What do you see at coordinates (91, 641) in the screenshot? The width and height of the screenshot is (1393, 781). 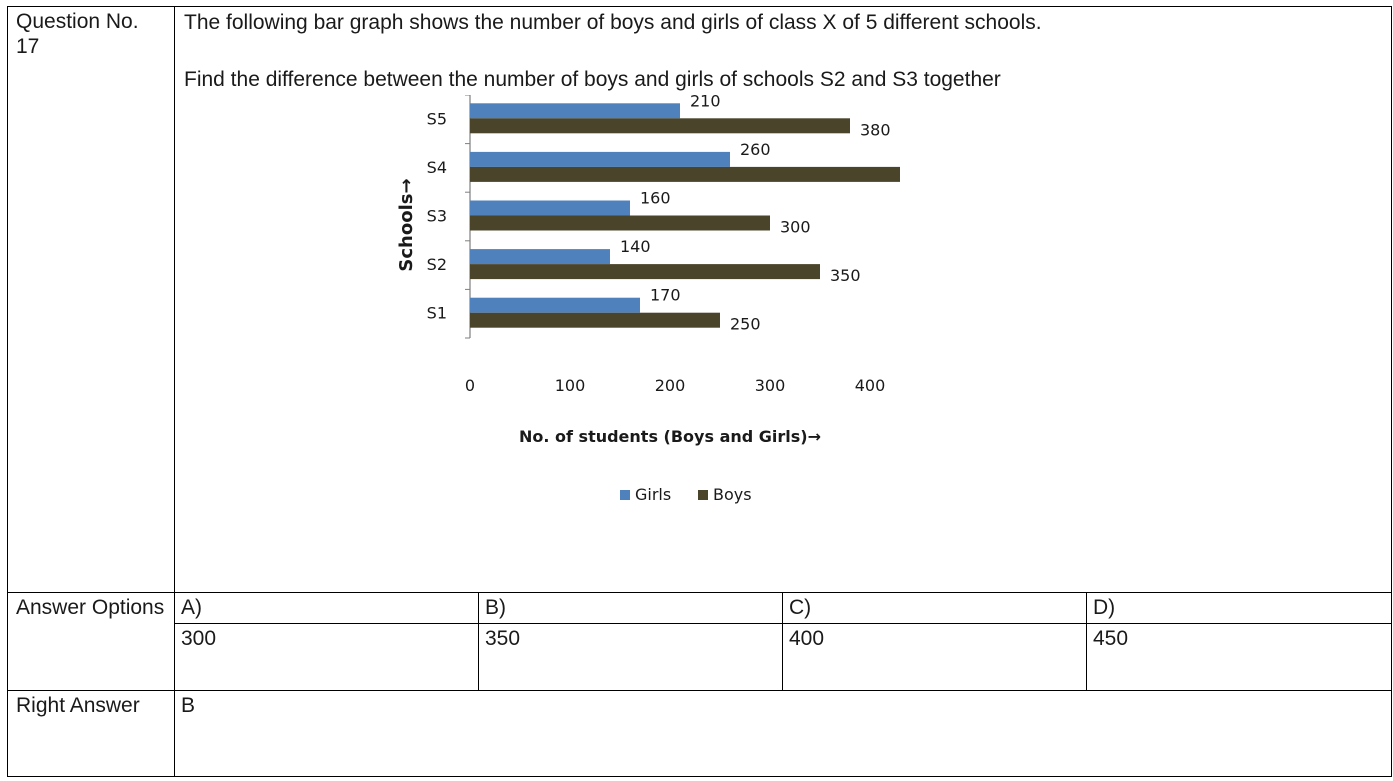 I see `answer-options-label: Answer Options` at bounding box center [91, 641].